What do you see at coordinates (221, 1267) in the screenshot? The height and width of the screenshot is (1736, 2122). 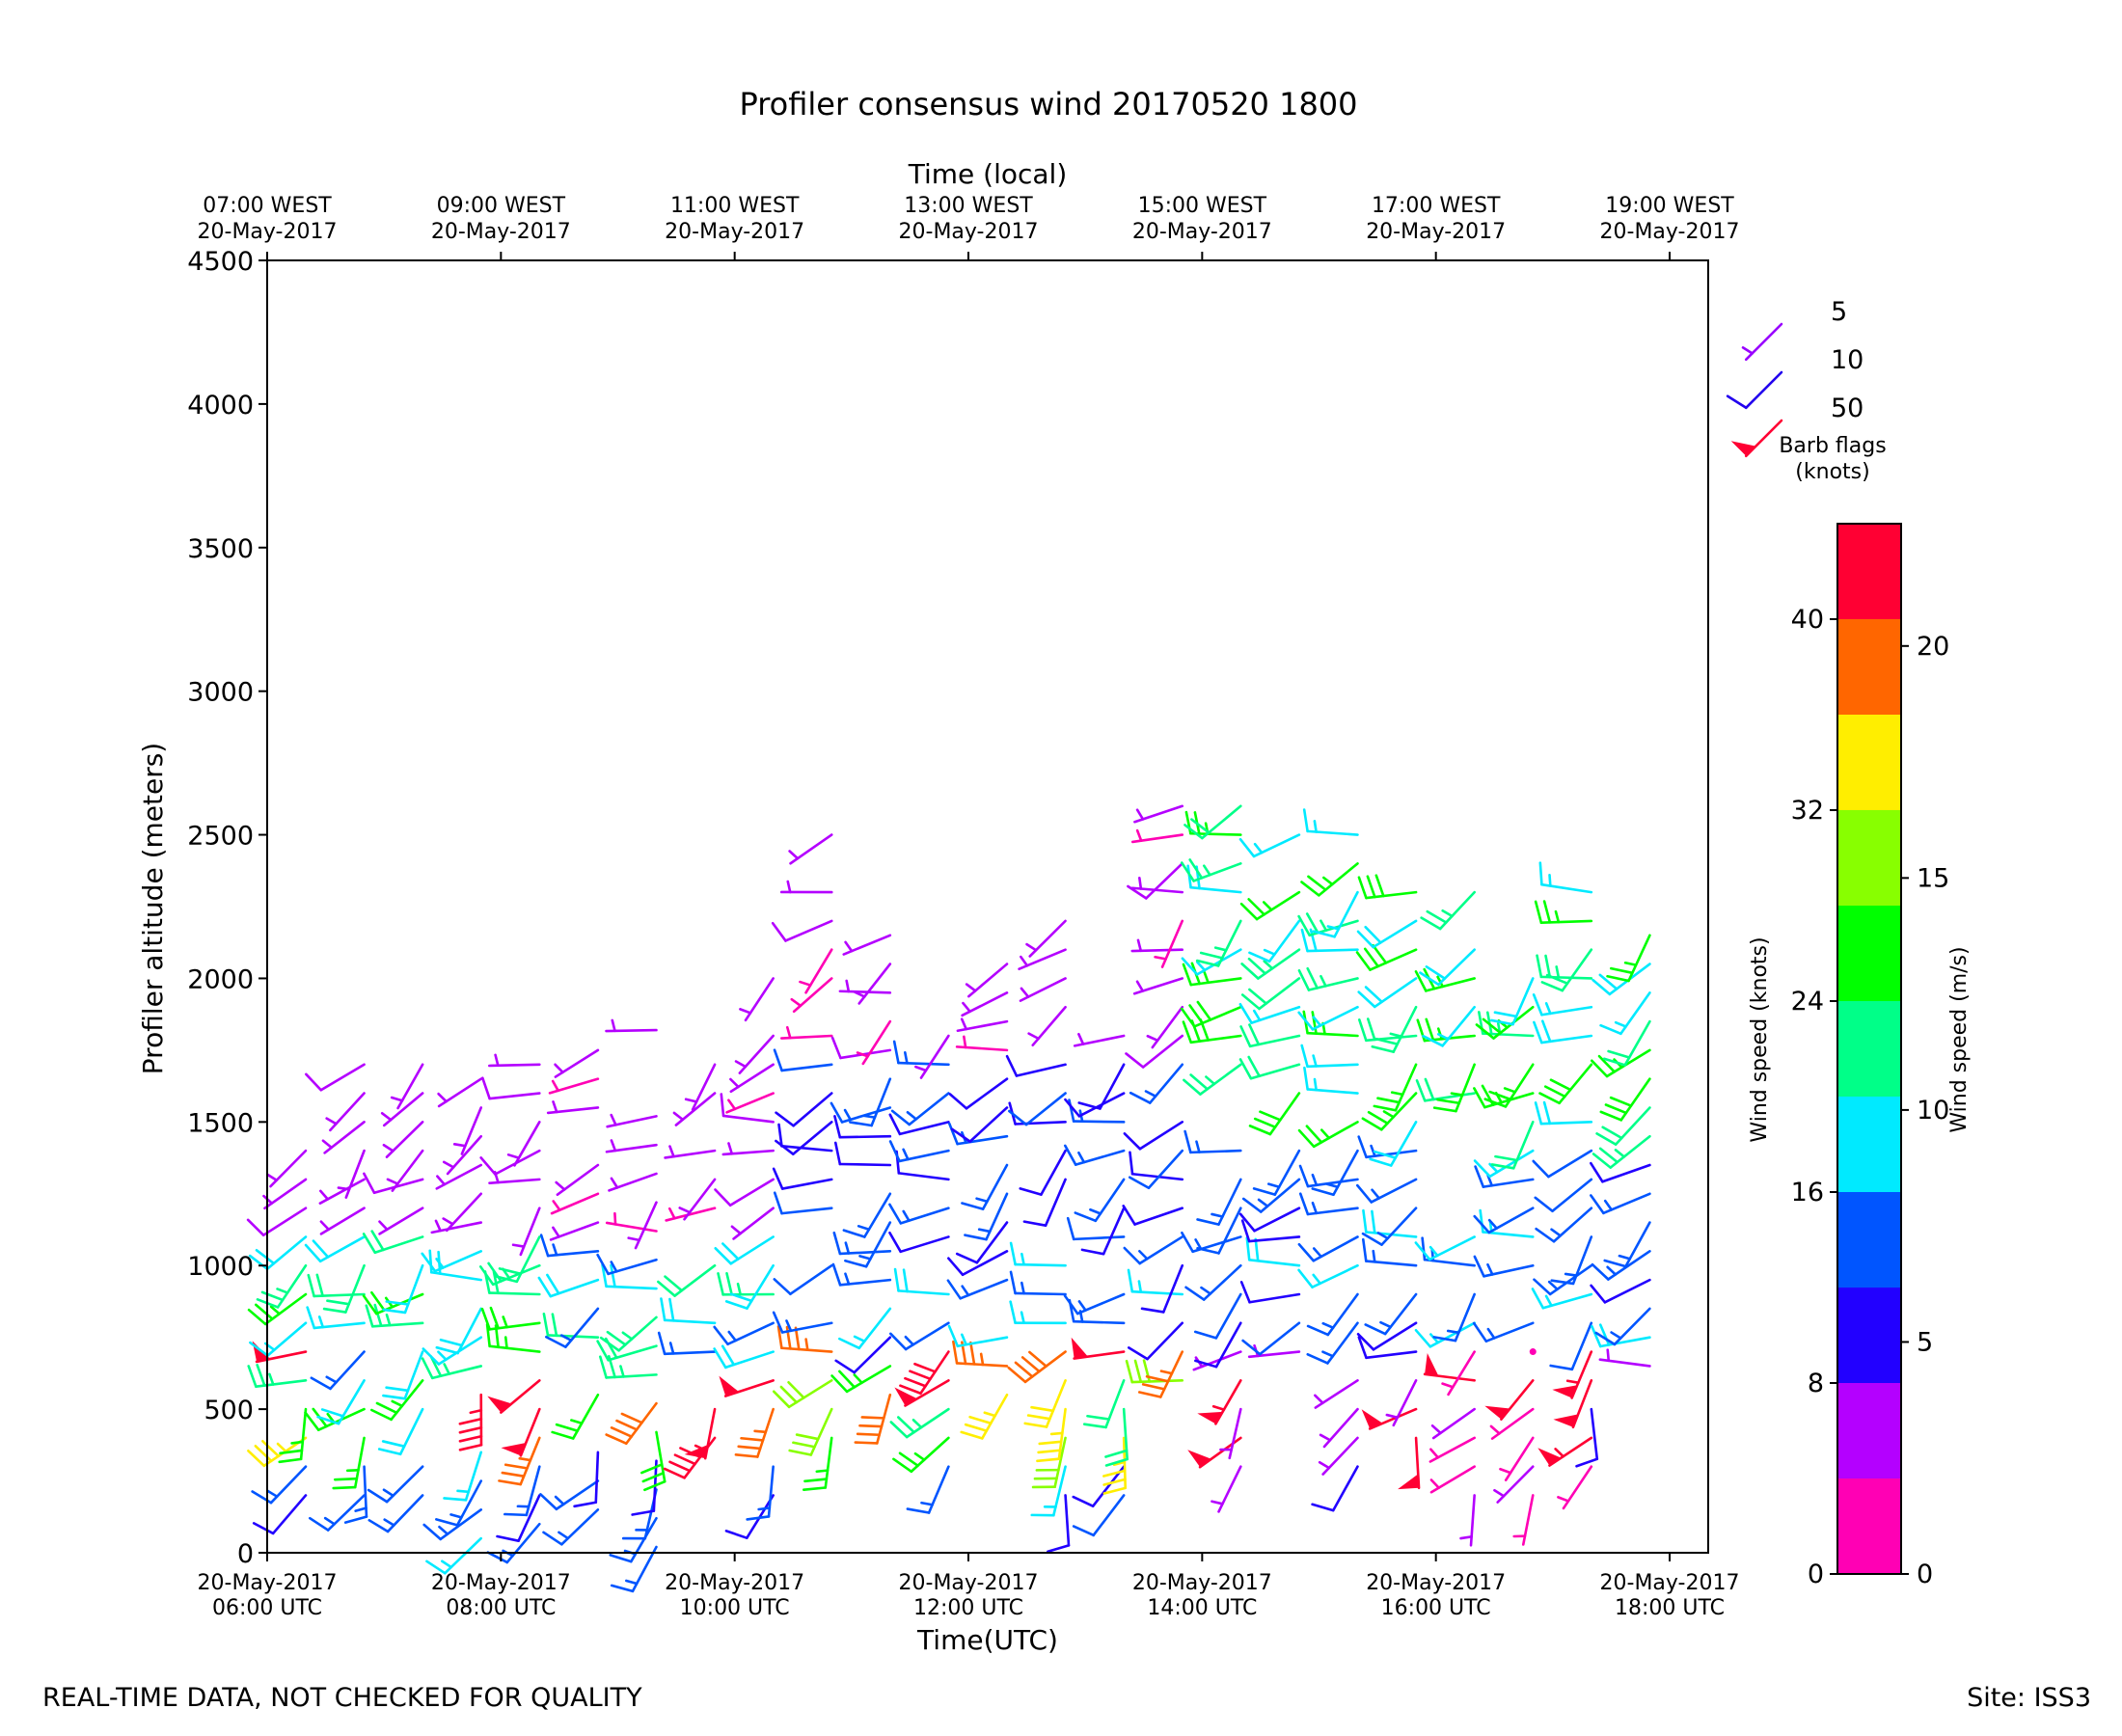 I see `y-tick-label: 1000` at bounding box center [221, 1267].